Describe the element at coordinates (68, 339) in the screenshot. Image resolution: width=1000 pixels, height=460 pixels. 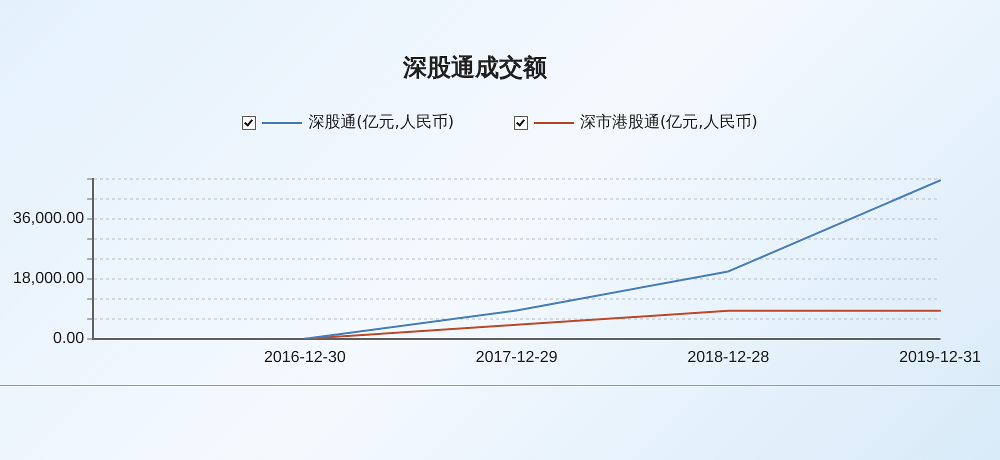
I see `y-tick-label: 0.00` at that location.